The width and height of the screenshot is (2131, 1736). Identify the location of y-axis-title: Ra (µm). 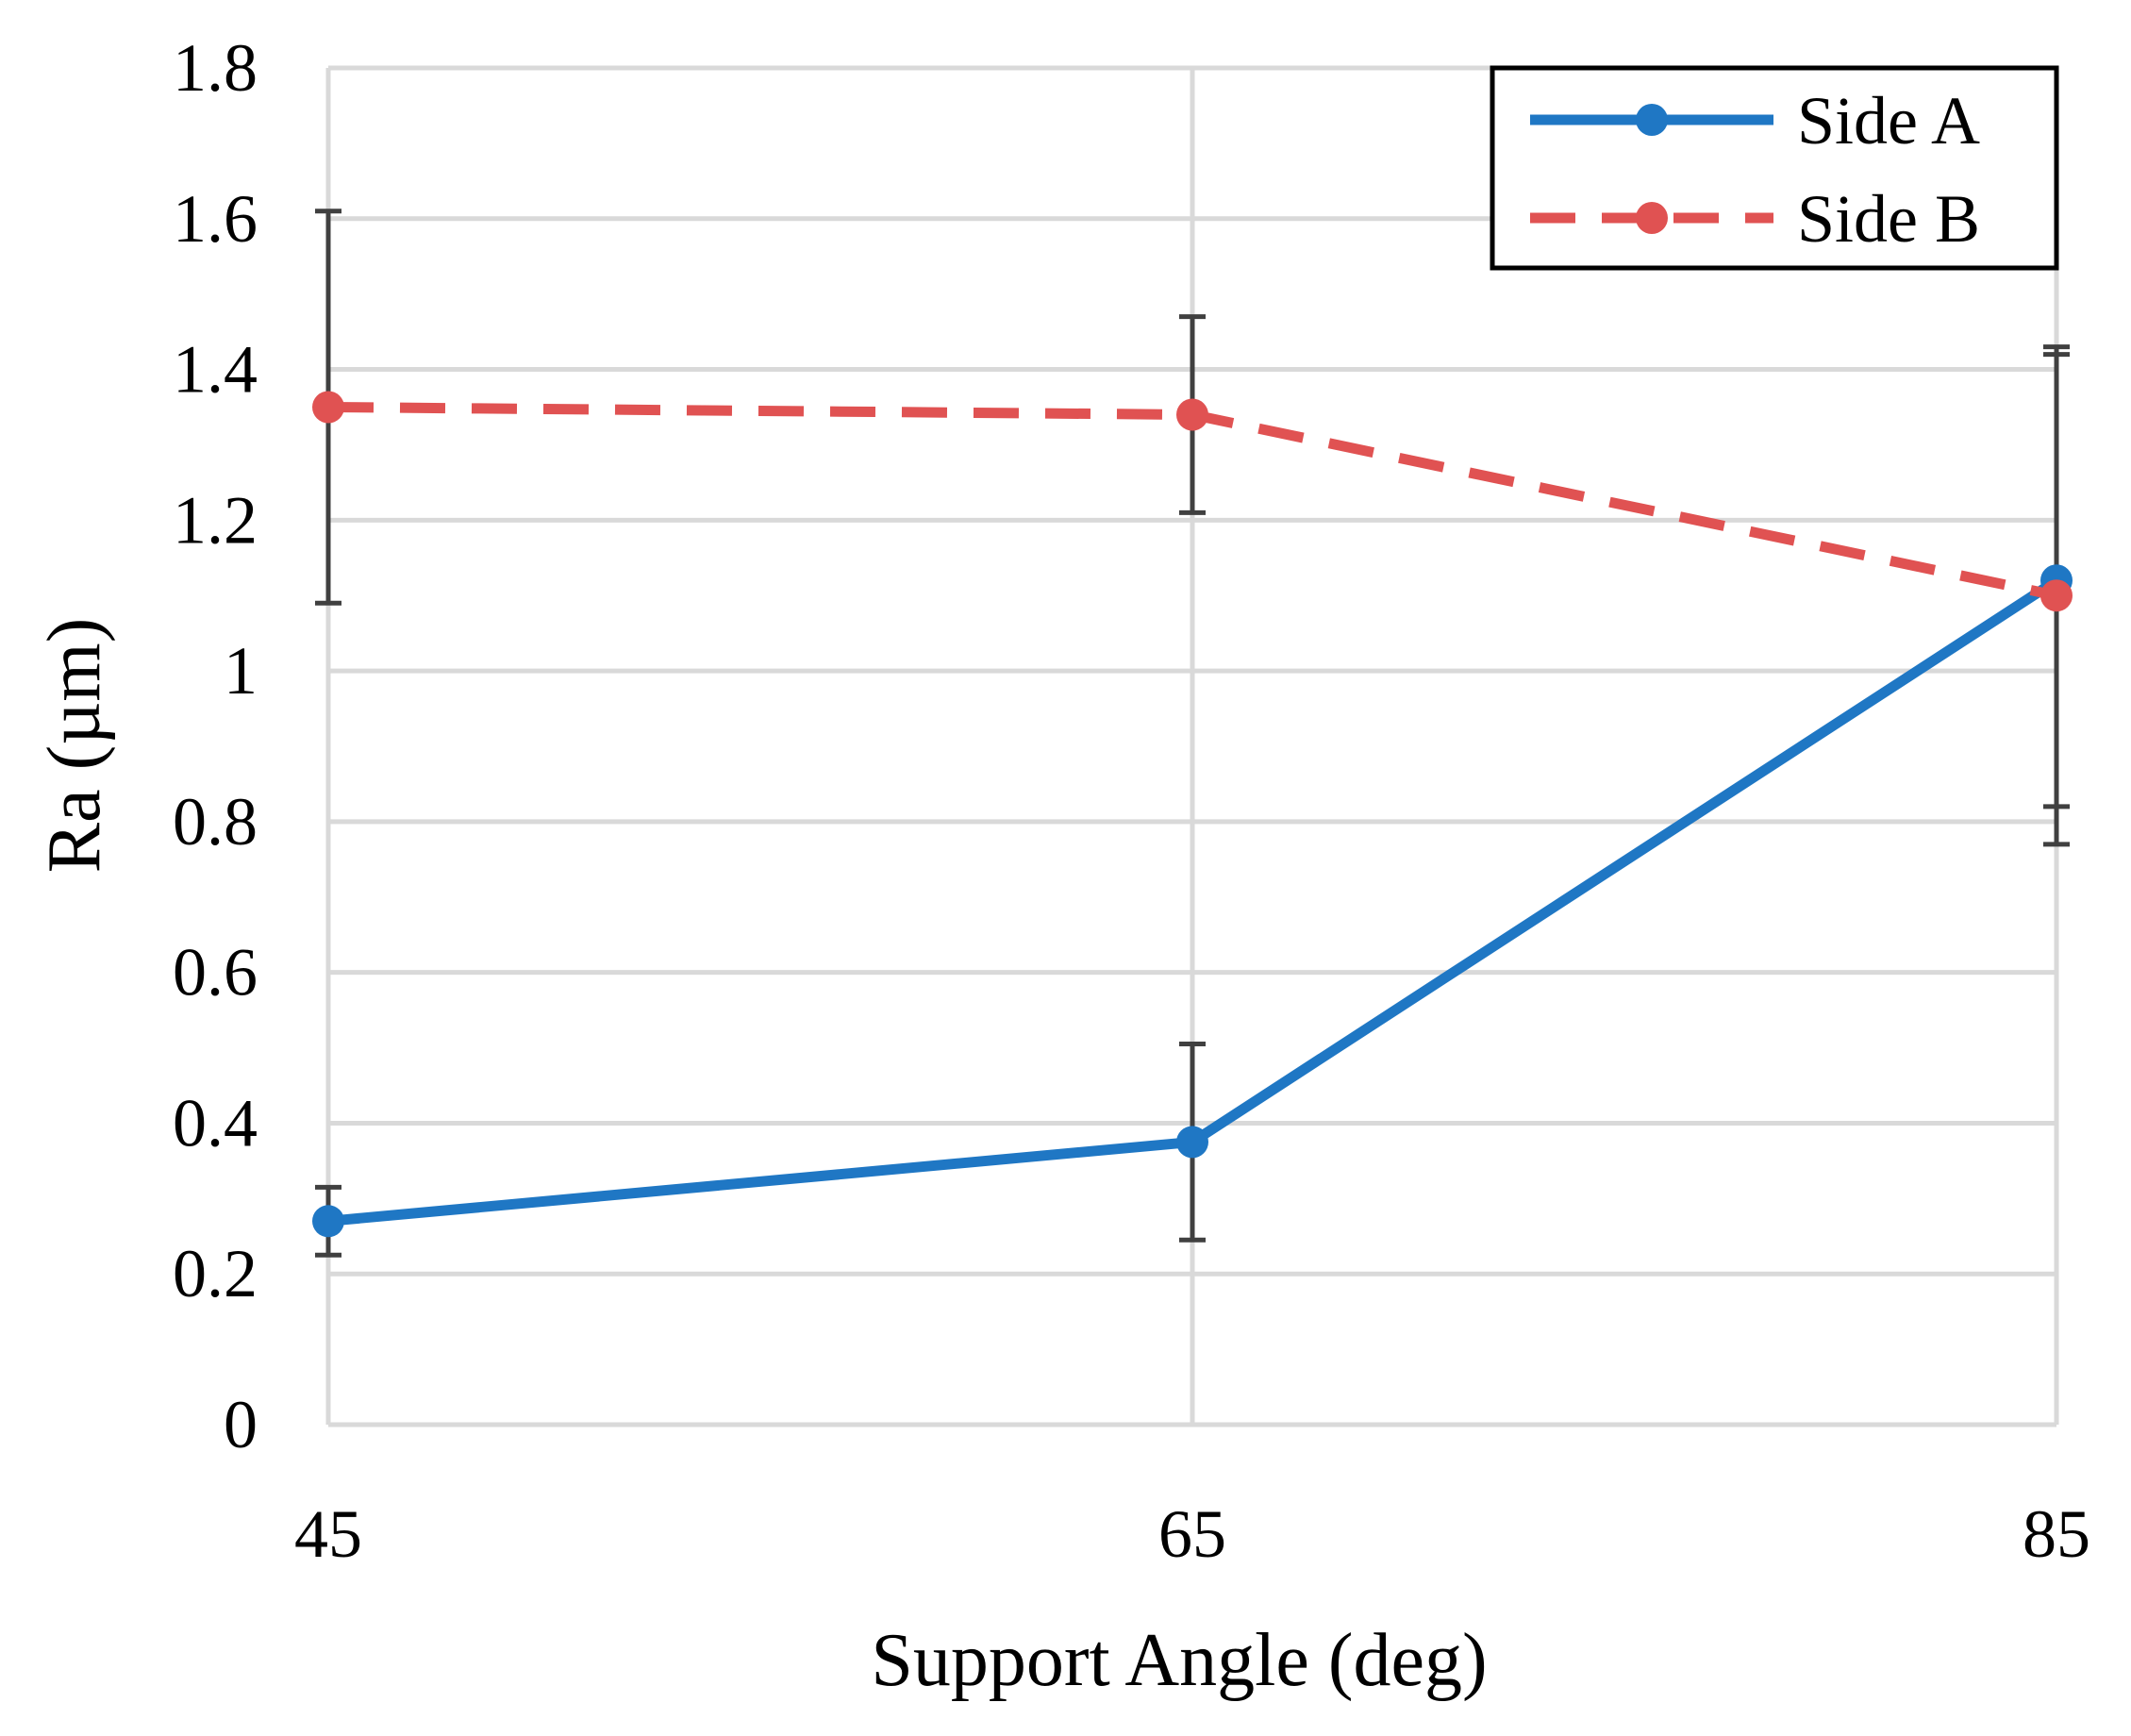
(74, 746).